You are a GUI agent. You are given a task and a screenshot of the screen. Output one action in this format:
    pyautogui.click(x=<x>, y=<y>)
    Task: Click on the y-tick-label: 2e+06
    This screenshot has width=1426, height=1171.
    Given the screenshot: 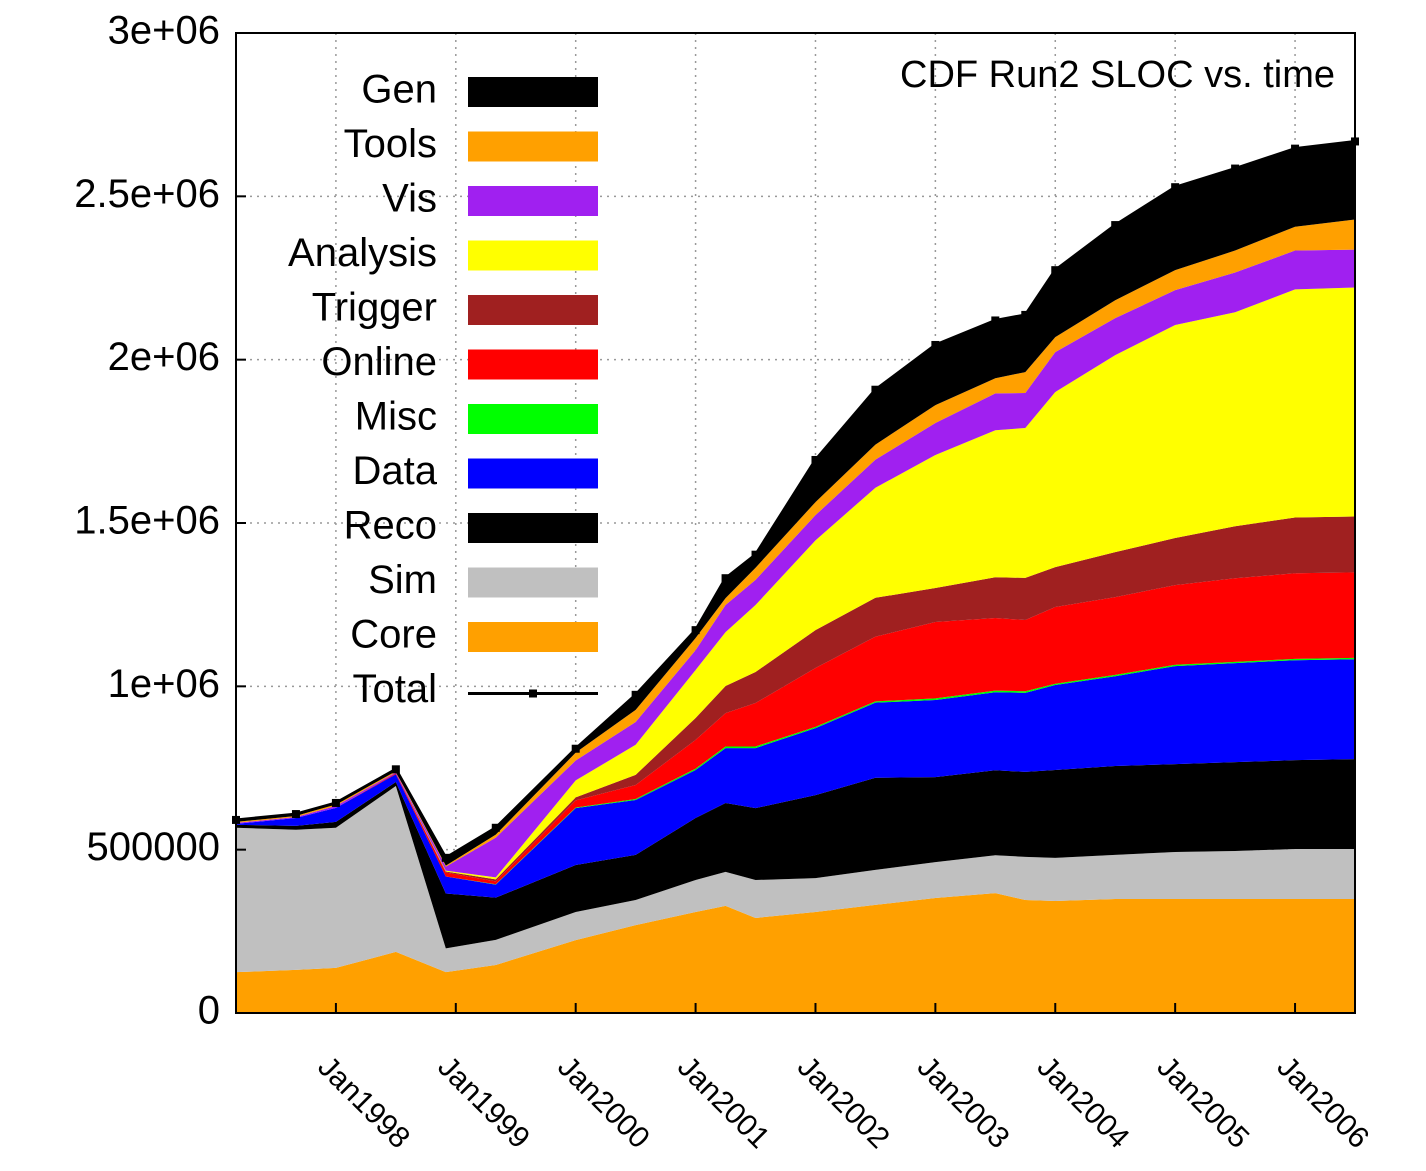 What is the action you would take?
    pyautogui.click(x=164, y=357)
    